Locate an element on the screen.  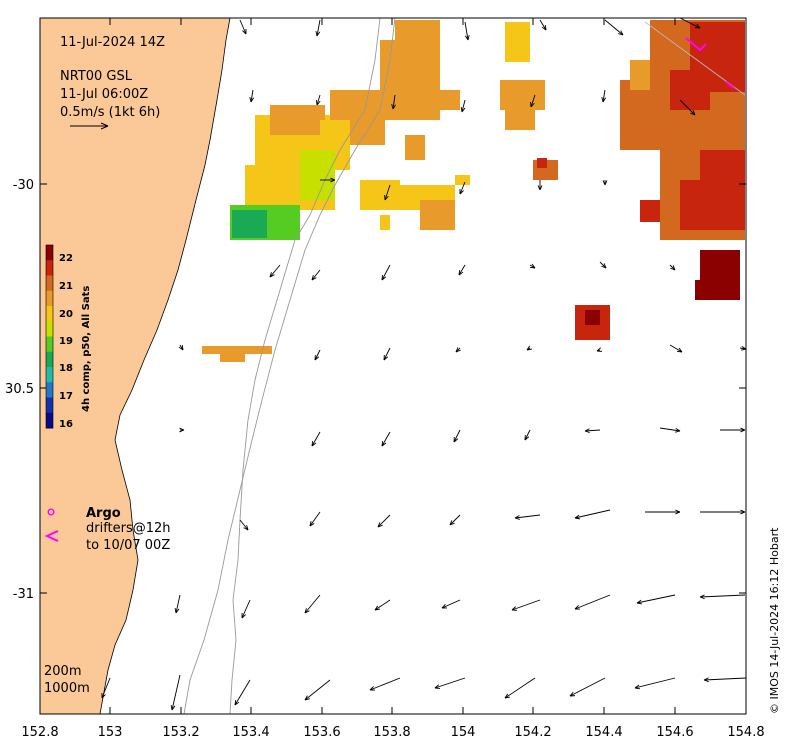
argo-label: Argo is located at coordinates (103, 513).